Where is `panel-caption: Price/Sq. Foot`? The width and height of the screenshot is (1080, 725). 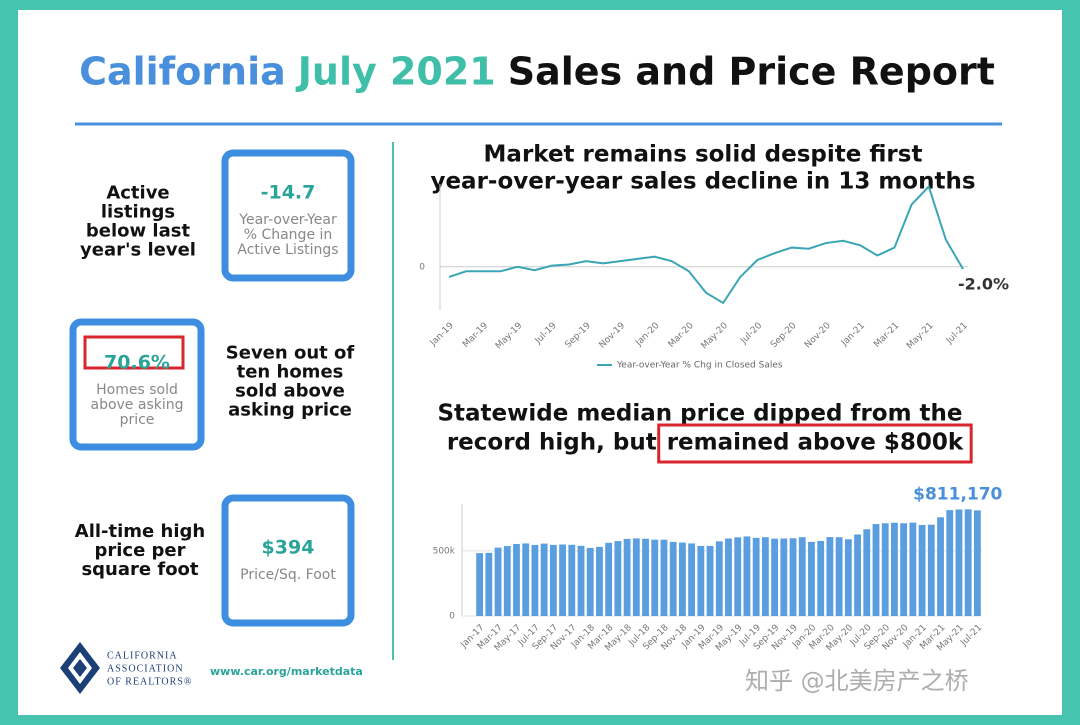 panel-caption: Price/Sq. Foot is located at coordinates (288, 575).